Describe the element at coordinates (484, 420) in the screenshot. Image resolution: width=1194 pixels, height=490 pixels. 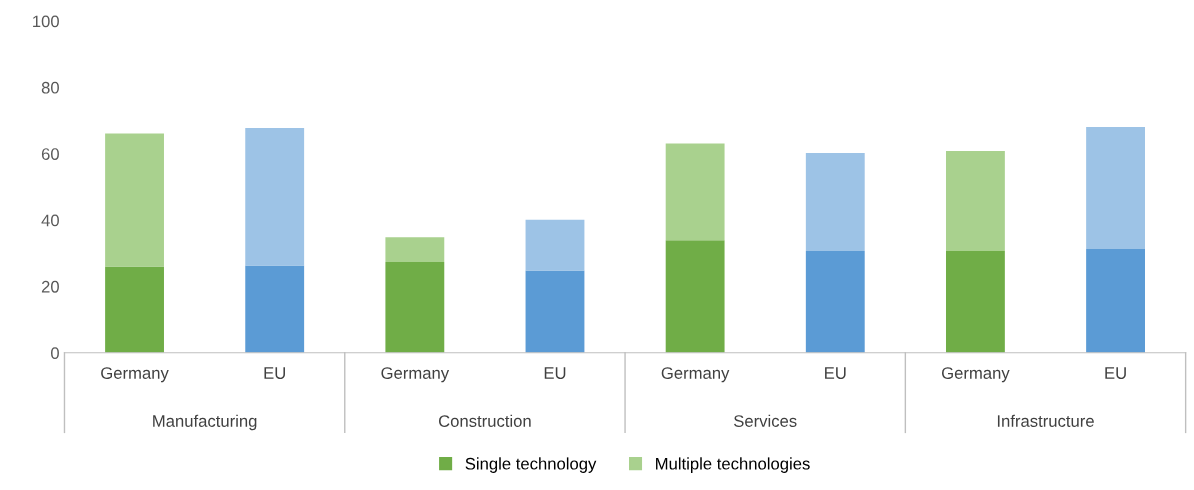
I see `text: Construction` at that location.